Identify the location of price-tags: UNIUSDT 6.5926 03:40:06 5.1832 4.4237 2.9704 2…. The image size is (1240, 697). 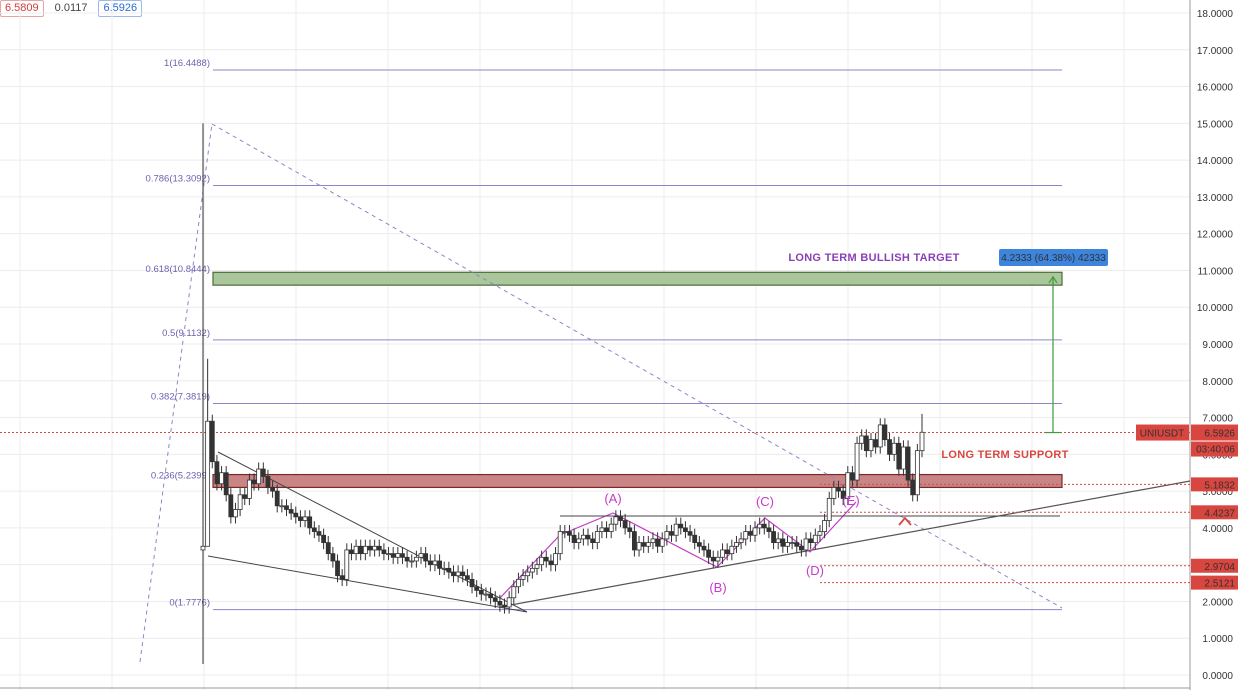
(1187, 507).